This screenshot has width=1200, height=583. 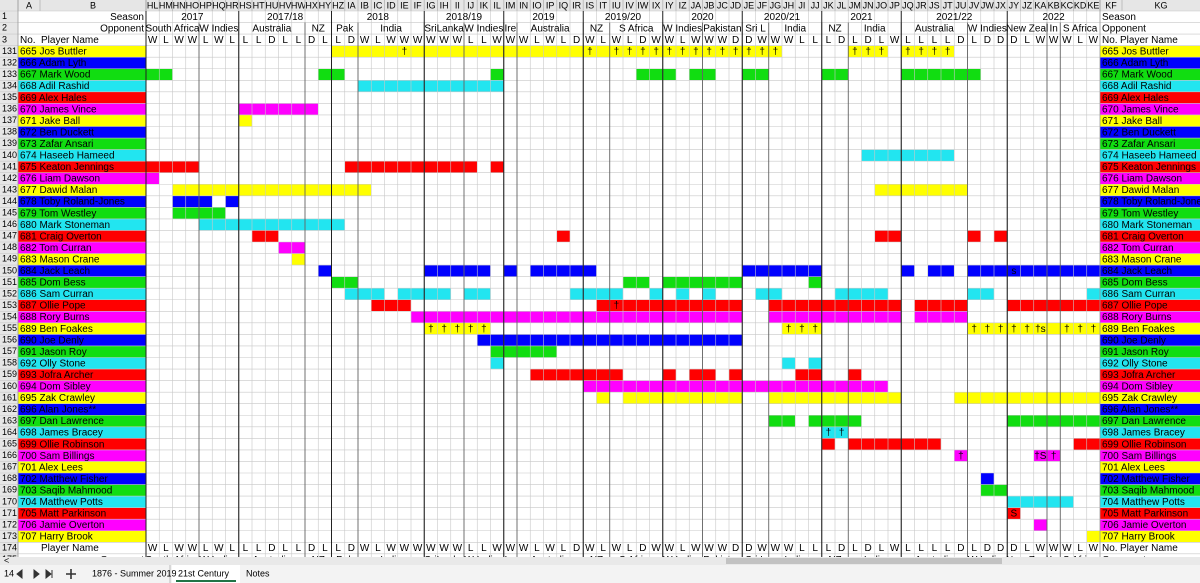 I want to click on tab-first: 14, so click(x=9, y=573).